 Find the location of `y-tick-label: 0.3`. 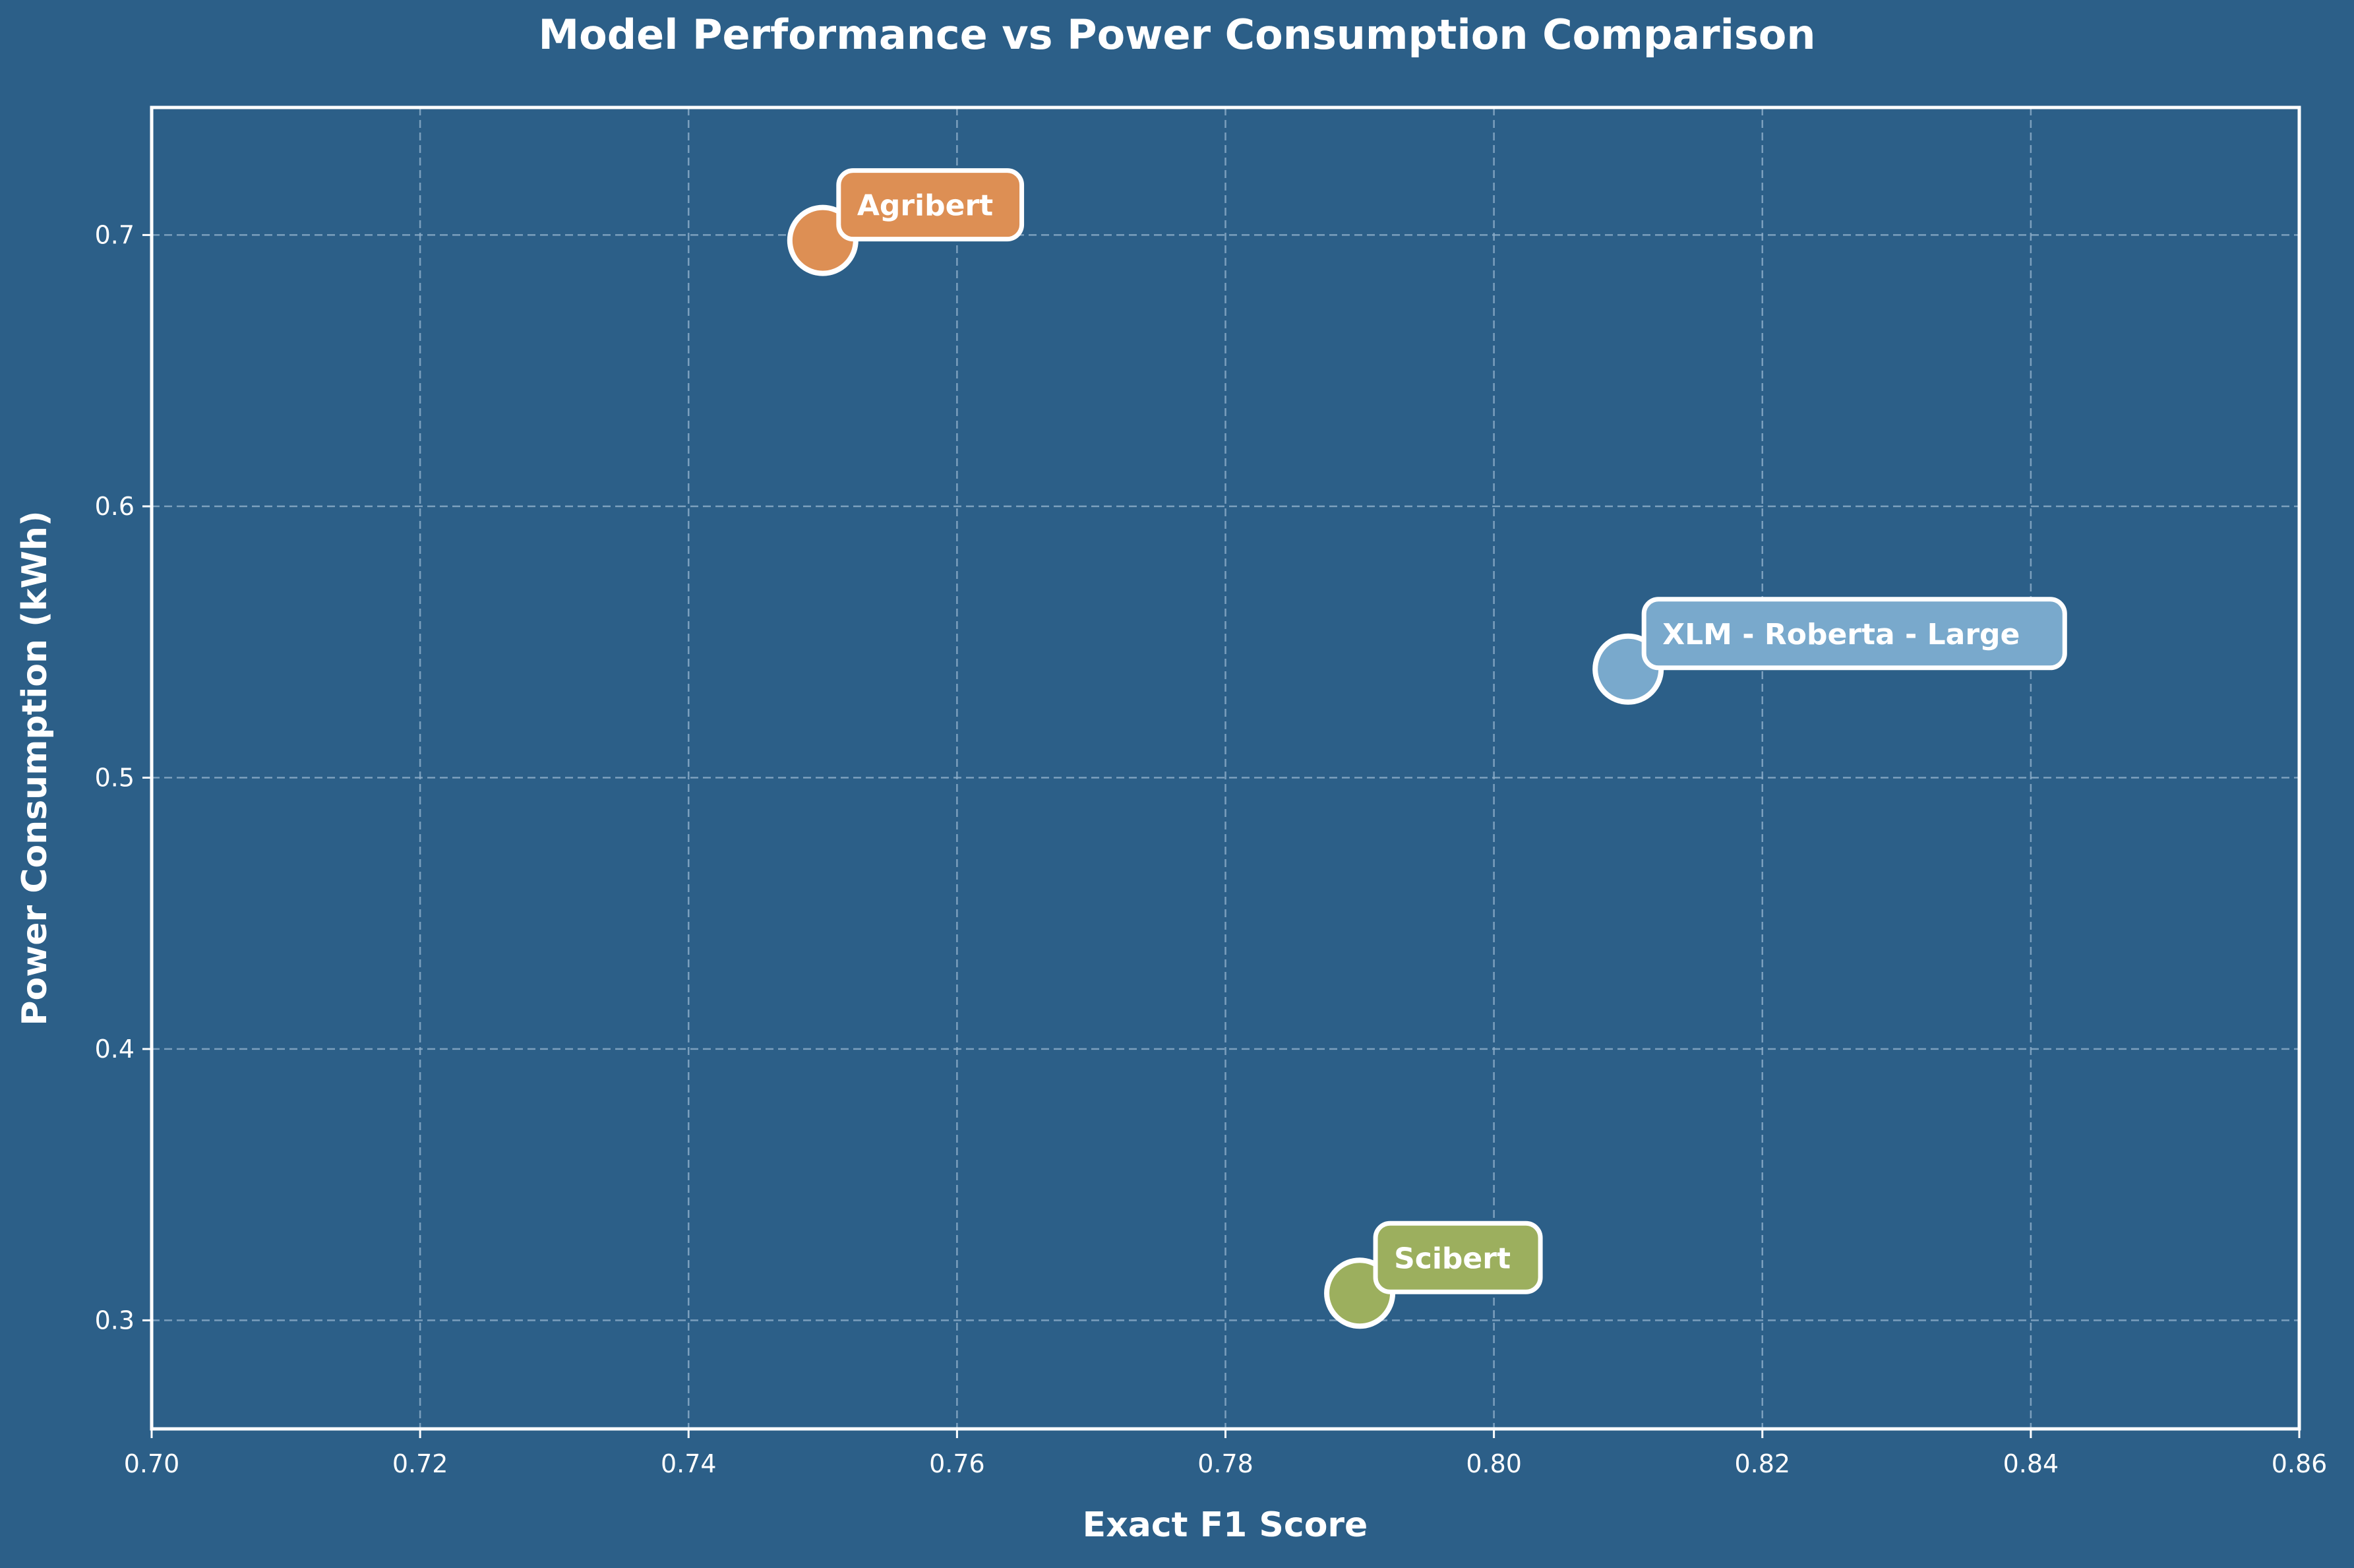

y-tick-label: 0.3 is located at coordinates (115, 1320).